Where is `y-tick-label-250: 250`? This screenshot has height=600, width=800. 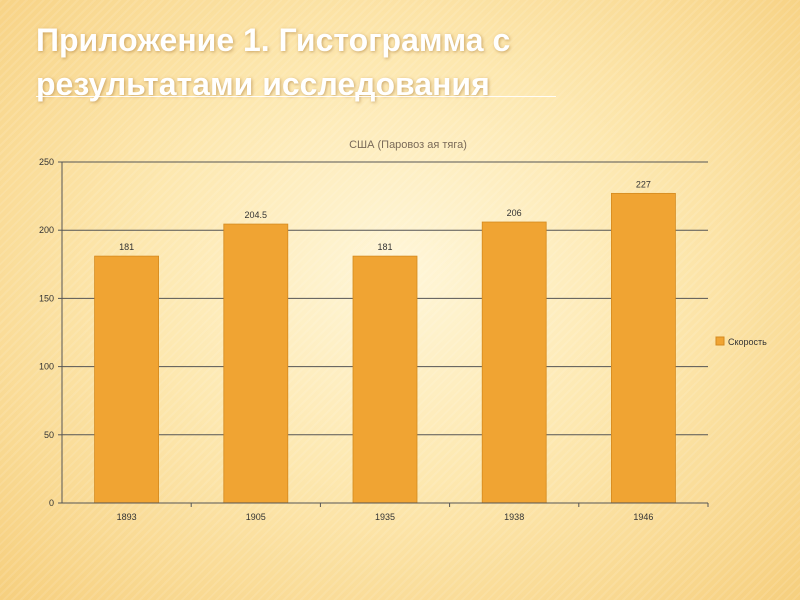 y-tick-label-250: 250 is located at coordinates (46, 162).